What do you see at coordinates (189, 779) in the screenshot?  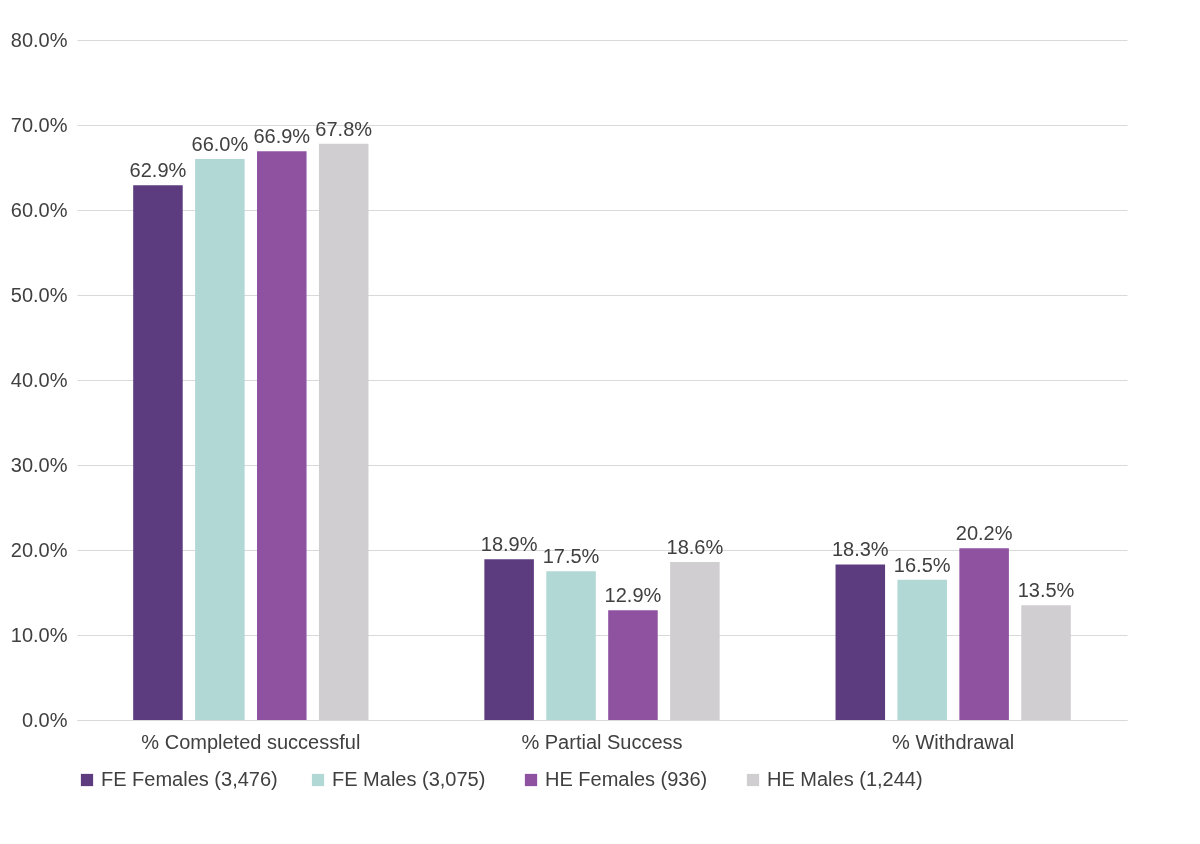 I see `legend-label: FE Females (3,476)` at bounding box center [189, 779].